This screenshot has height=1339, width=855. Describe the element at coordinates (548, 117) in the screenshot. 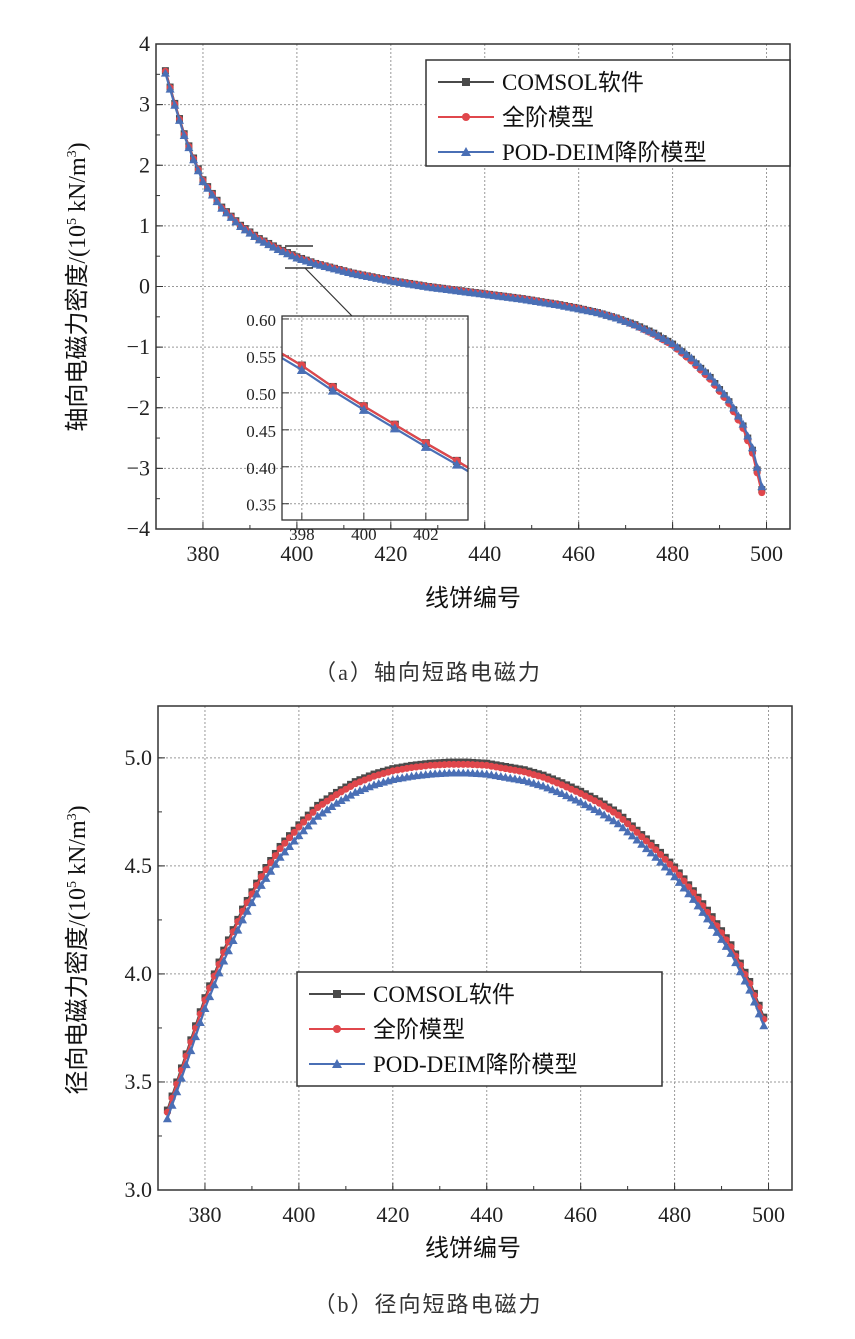

I see `legend-label: 全阶模型` at that location.